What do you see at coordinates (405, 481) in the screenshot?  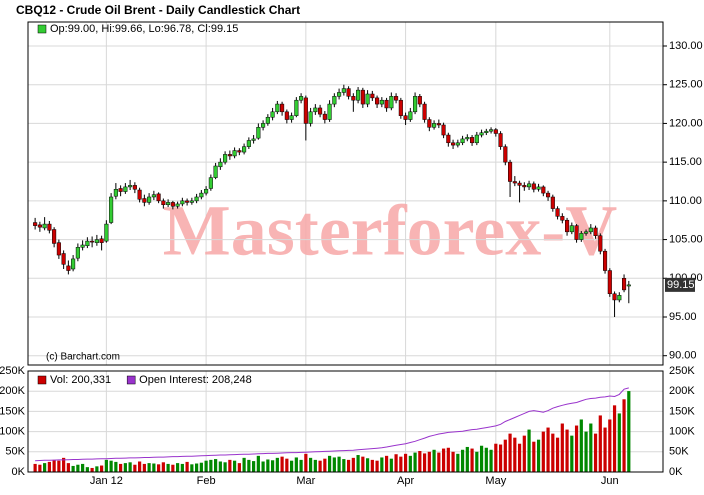 I see `x-tick-label: Apr` at bounding box center [405, 481].